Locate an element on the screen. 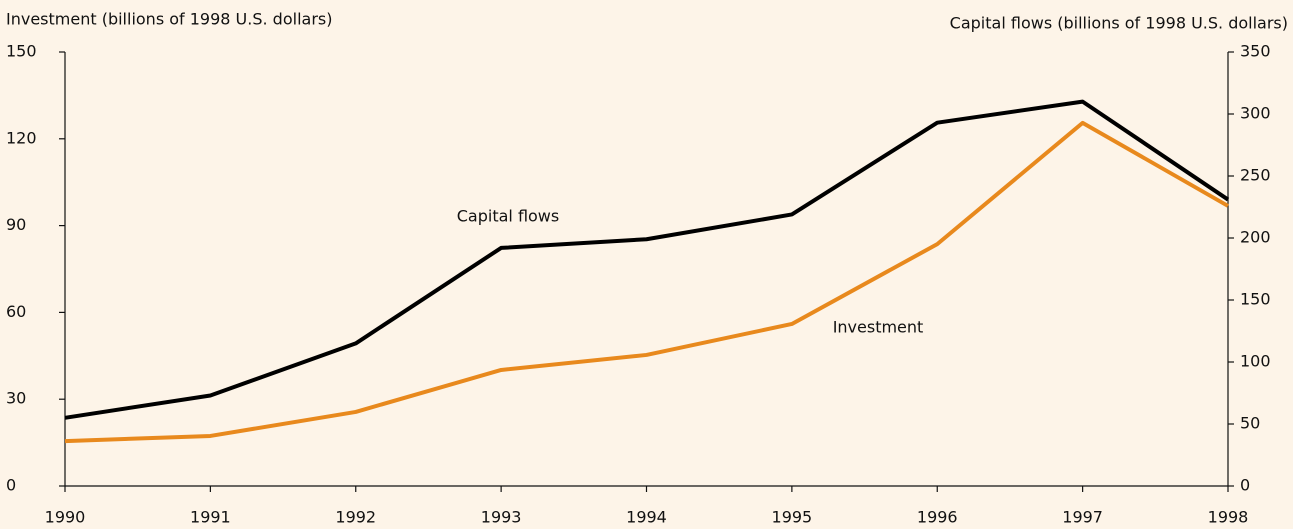 This screenshot has height=529, width=1293. annotation: Capital flows is located at coordinates (508, 216).